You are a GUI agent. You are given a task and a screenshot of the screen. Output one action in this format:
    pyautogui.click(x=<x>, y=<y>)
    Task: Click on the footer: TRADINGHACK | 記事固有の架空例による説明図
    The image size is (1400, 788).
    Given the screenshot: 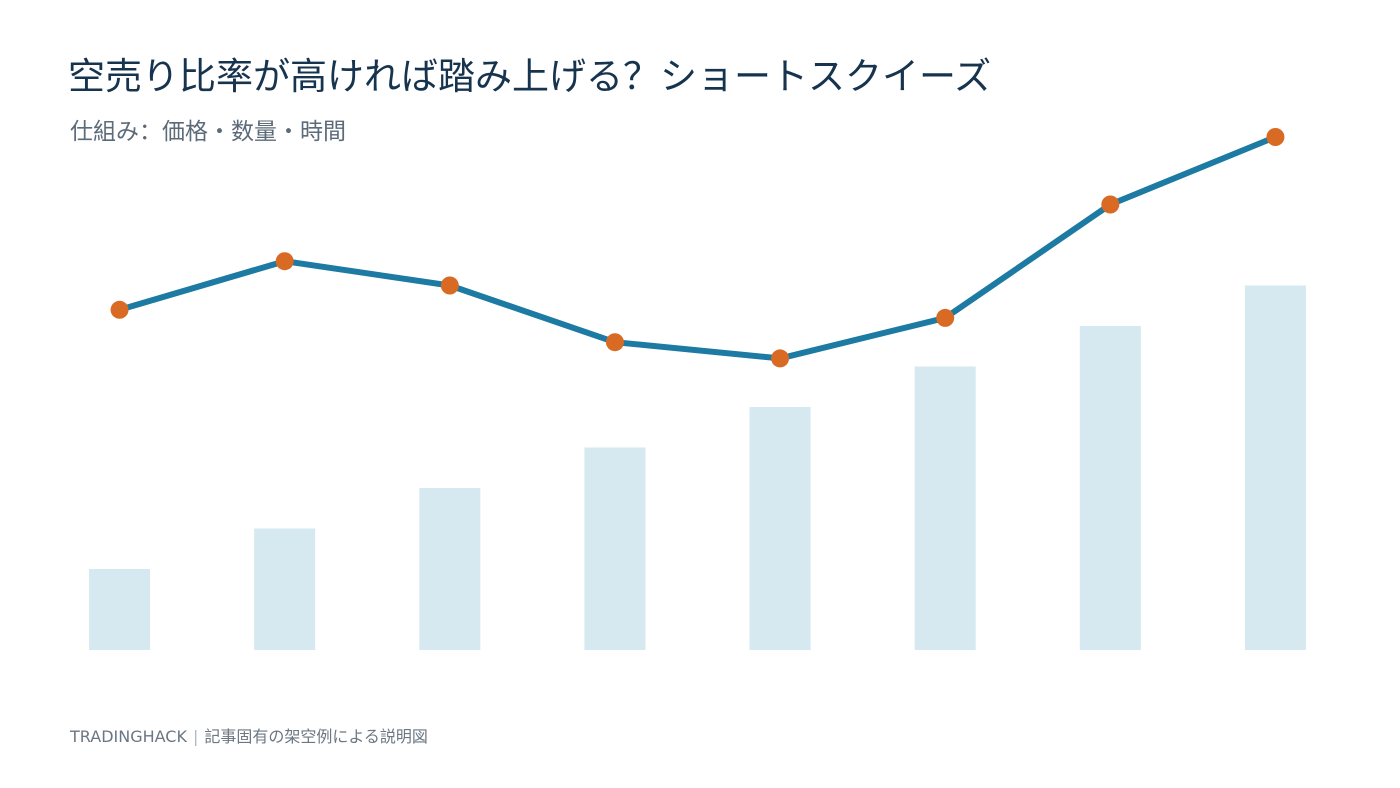 What is the action you would take?
    pyautogui.click(x=249, y=735)
    